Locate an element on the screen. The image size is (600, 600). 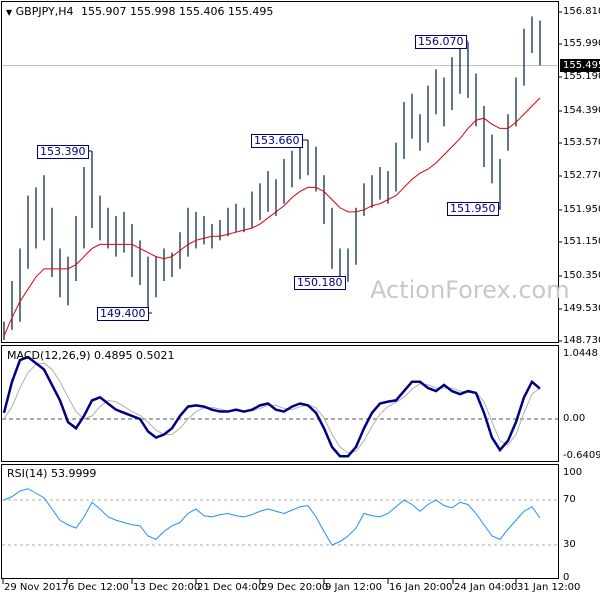
price-axis-label: 152.770 is located at coordinates (581, 175).